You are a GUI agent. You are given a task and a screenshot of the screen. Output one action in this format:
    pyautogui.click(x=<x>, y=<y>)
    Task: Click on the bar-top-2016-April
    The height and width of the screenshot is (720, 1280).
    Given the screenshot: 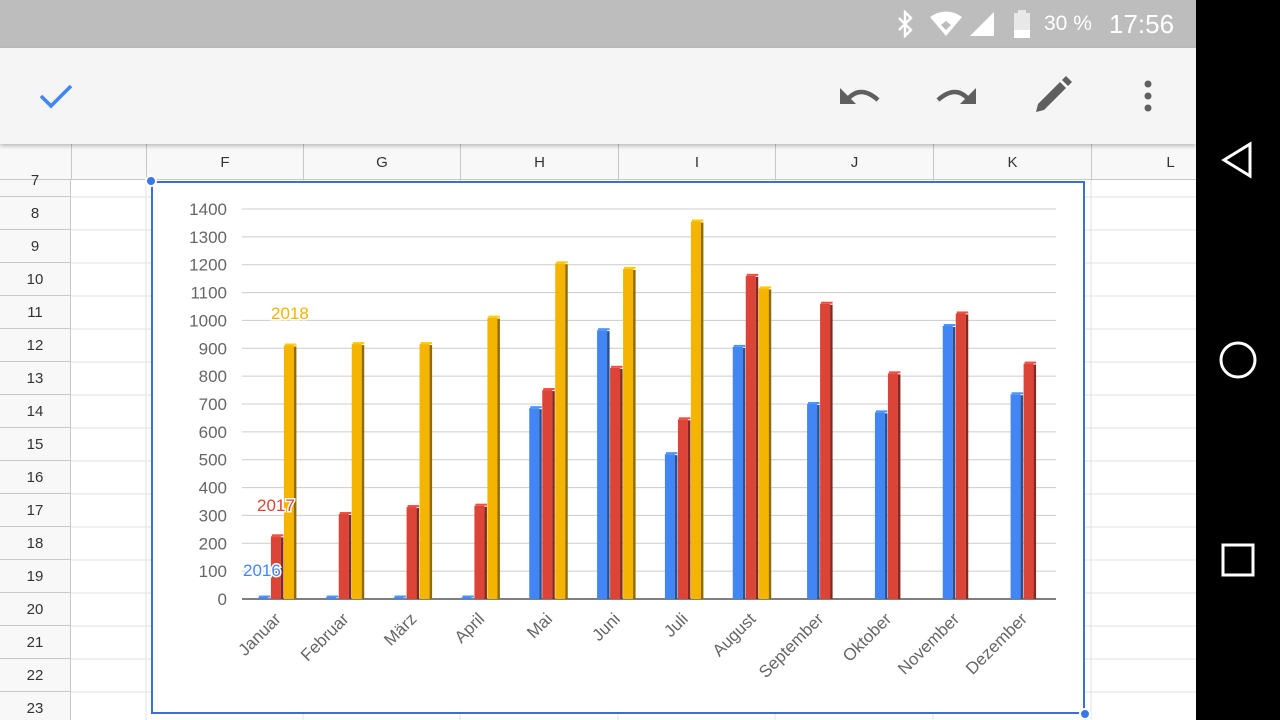 What is the action you would take?
    pyautogui.click(x=468, y=596)
    